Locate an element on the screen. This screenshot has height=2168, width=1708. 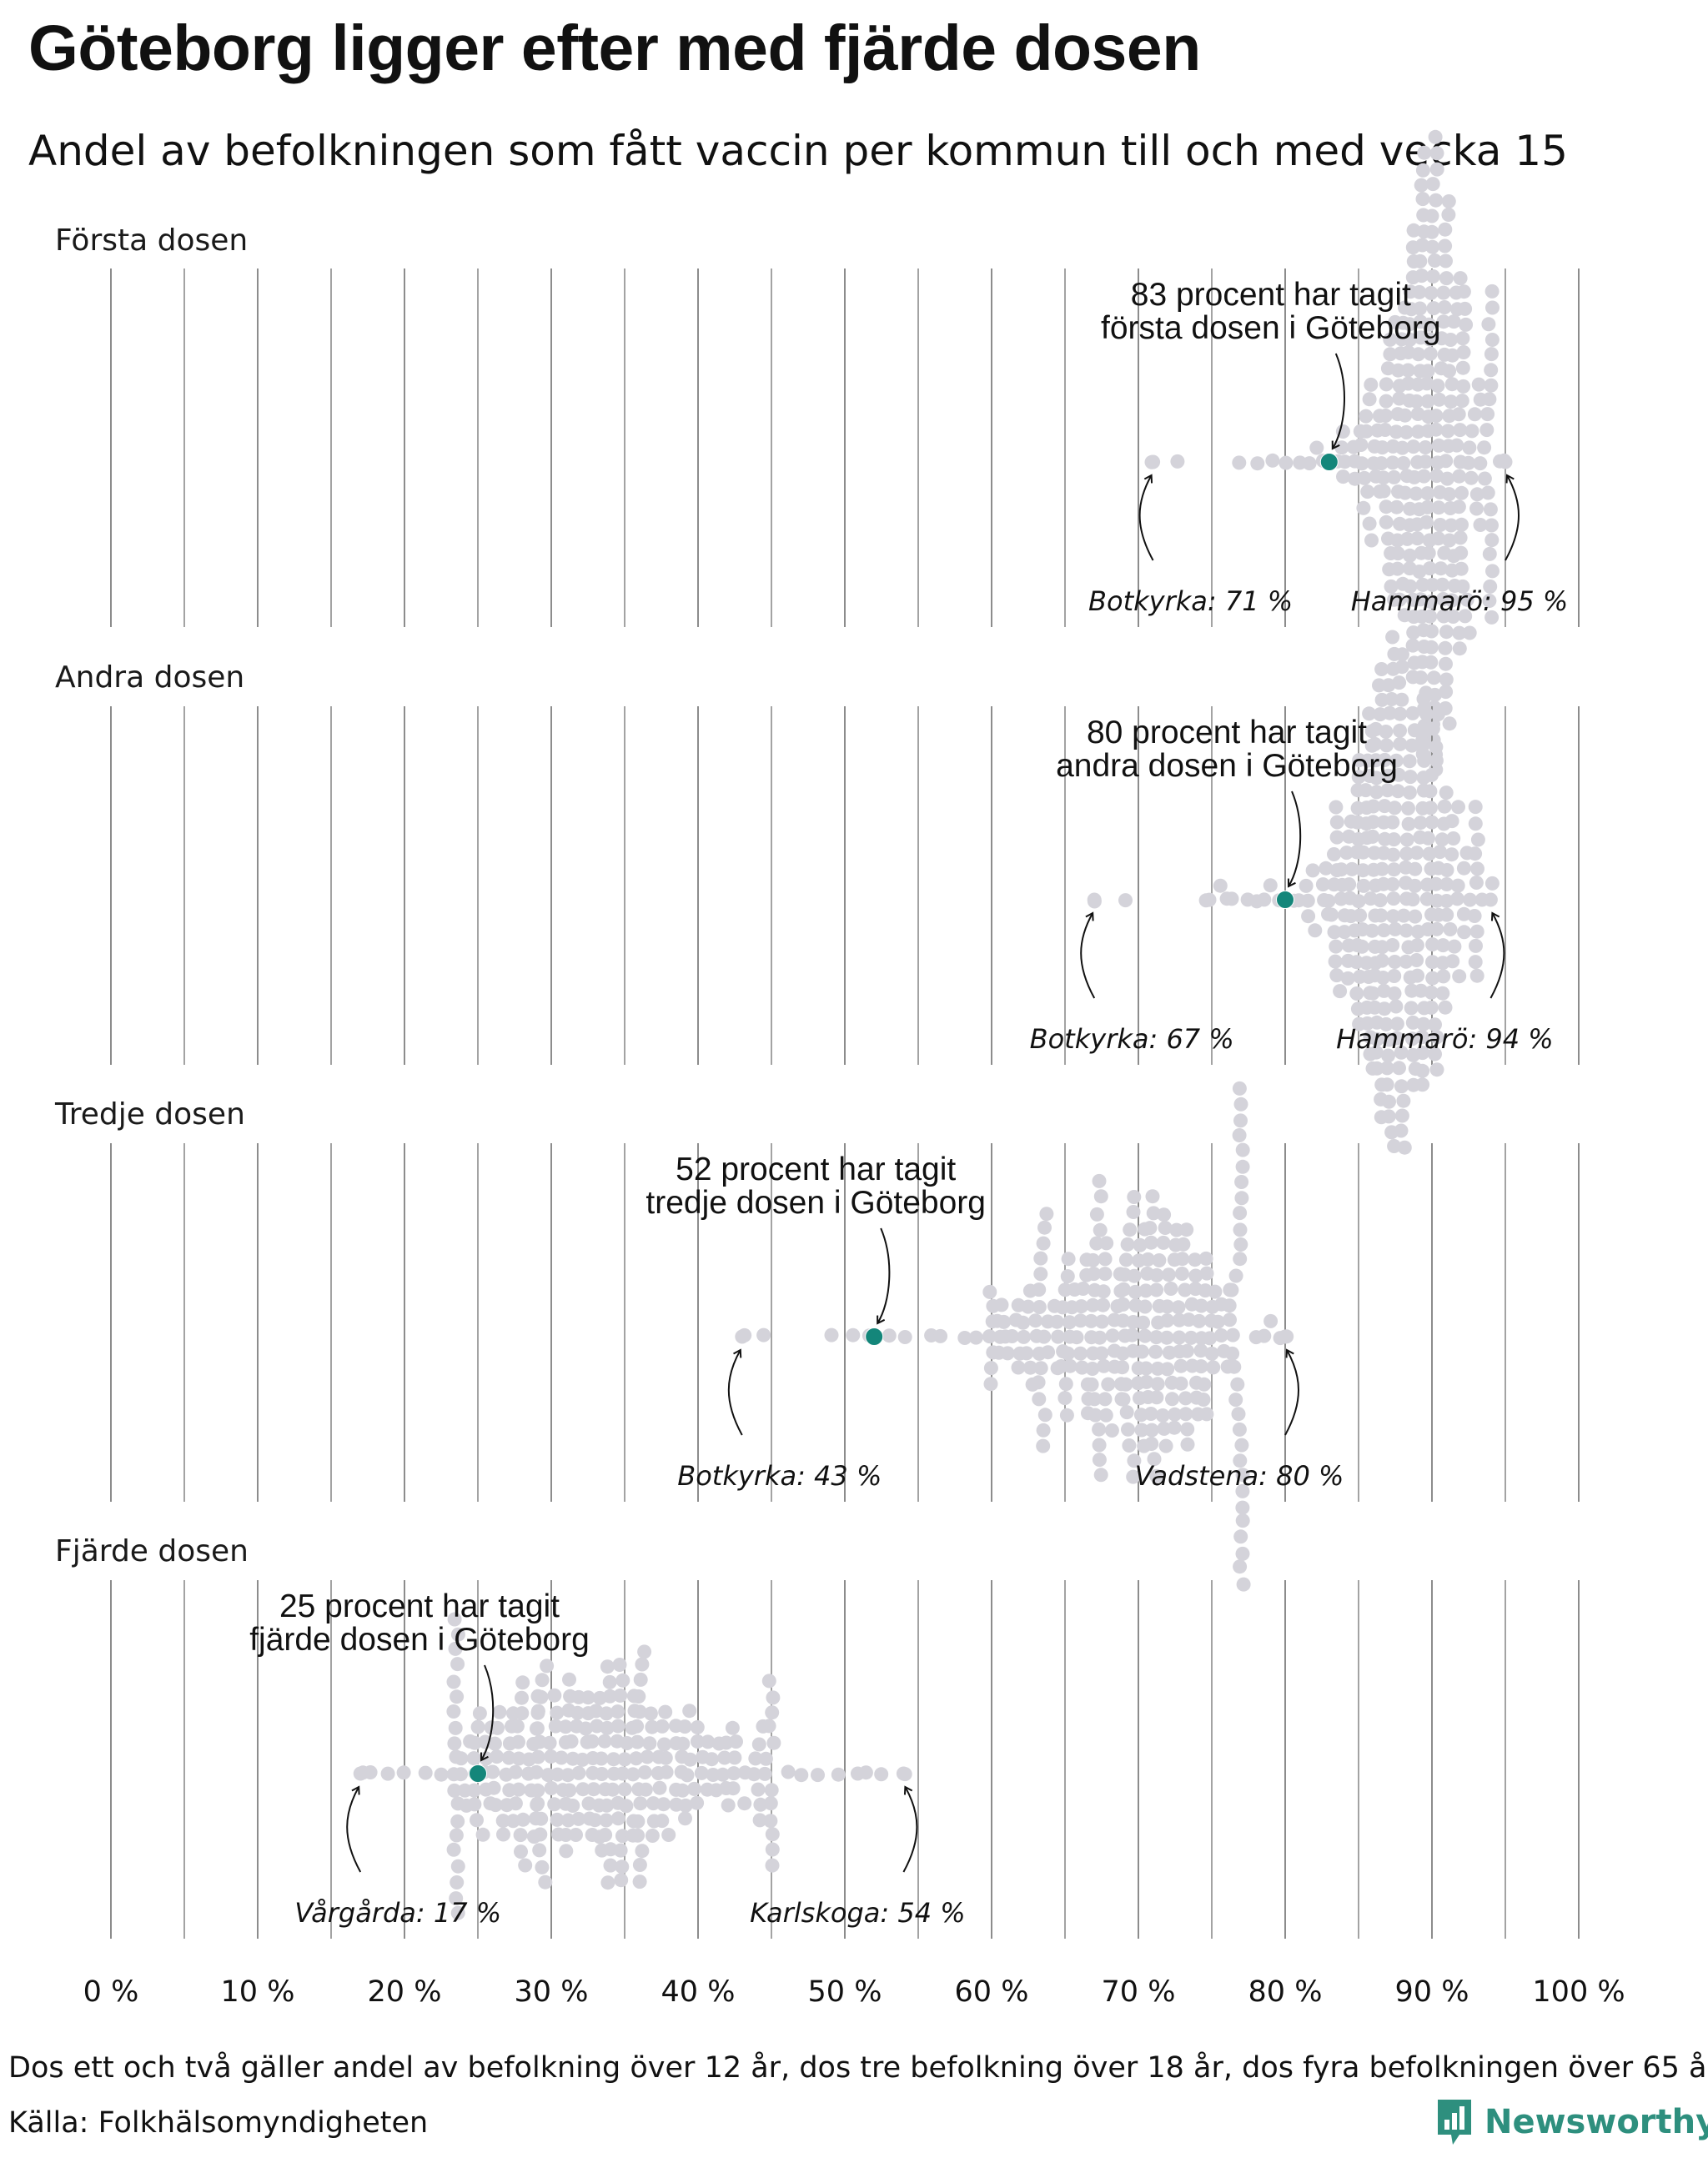
max-label: Karlskoga: 54 % is located at coordinates (857, 1913).